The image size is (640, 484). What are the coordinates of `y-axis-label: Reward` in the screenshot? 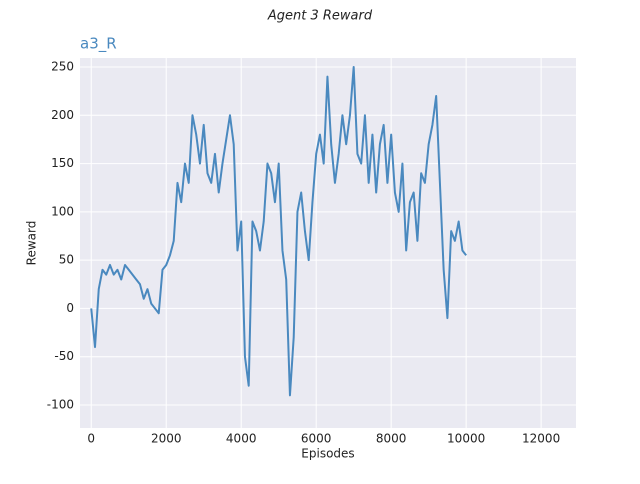 It's located at (32, 243).